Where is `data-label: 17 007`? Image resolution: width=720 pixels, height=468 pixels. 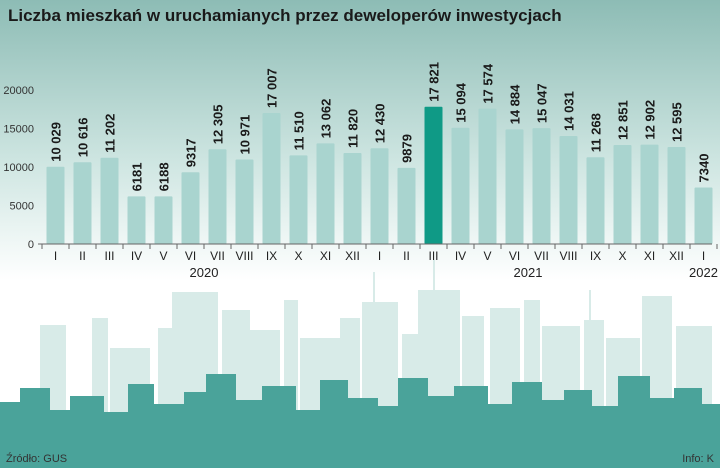 data-label: 17 007 is located at coordinates (272, 88).